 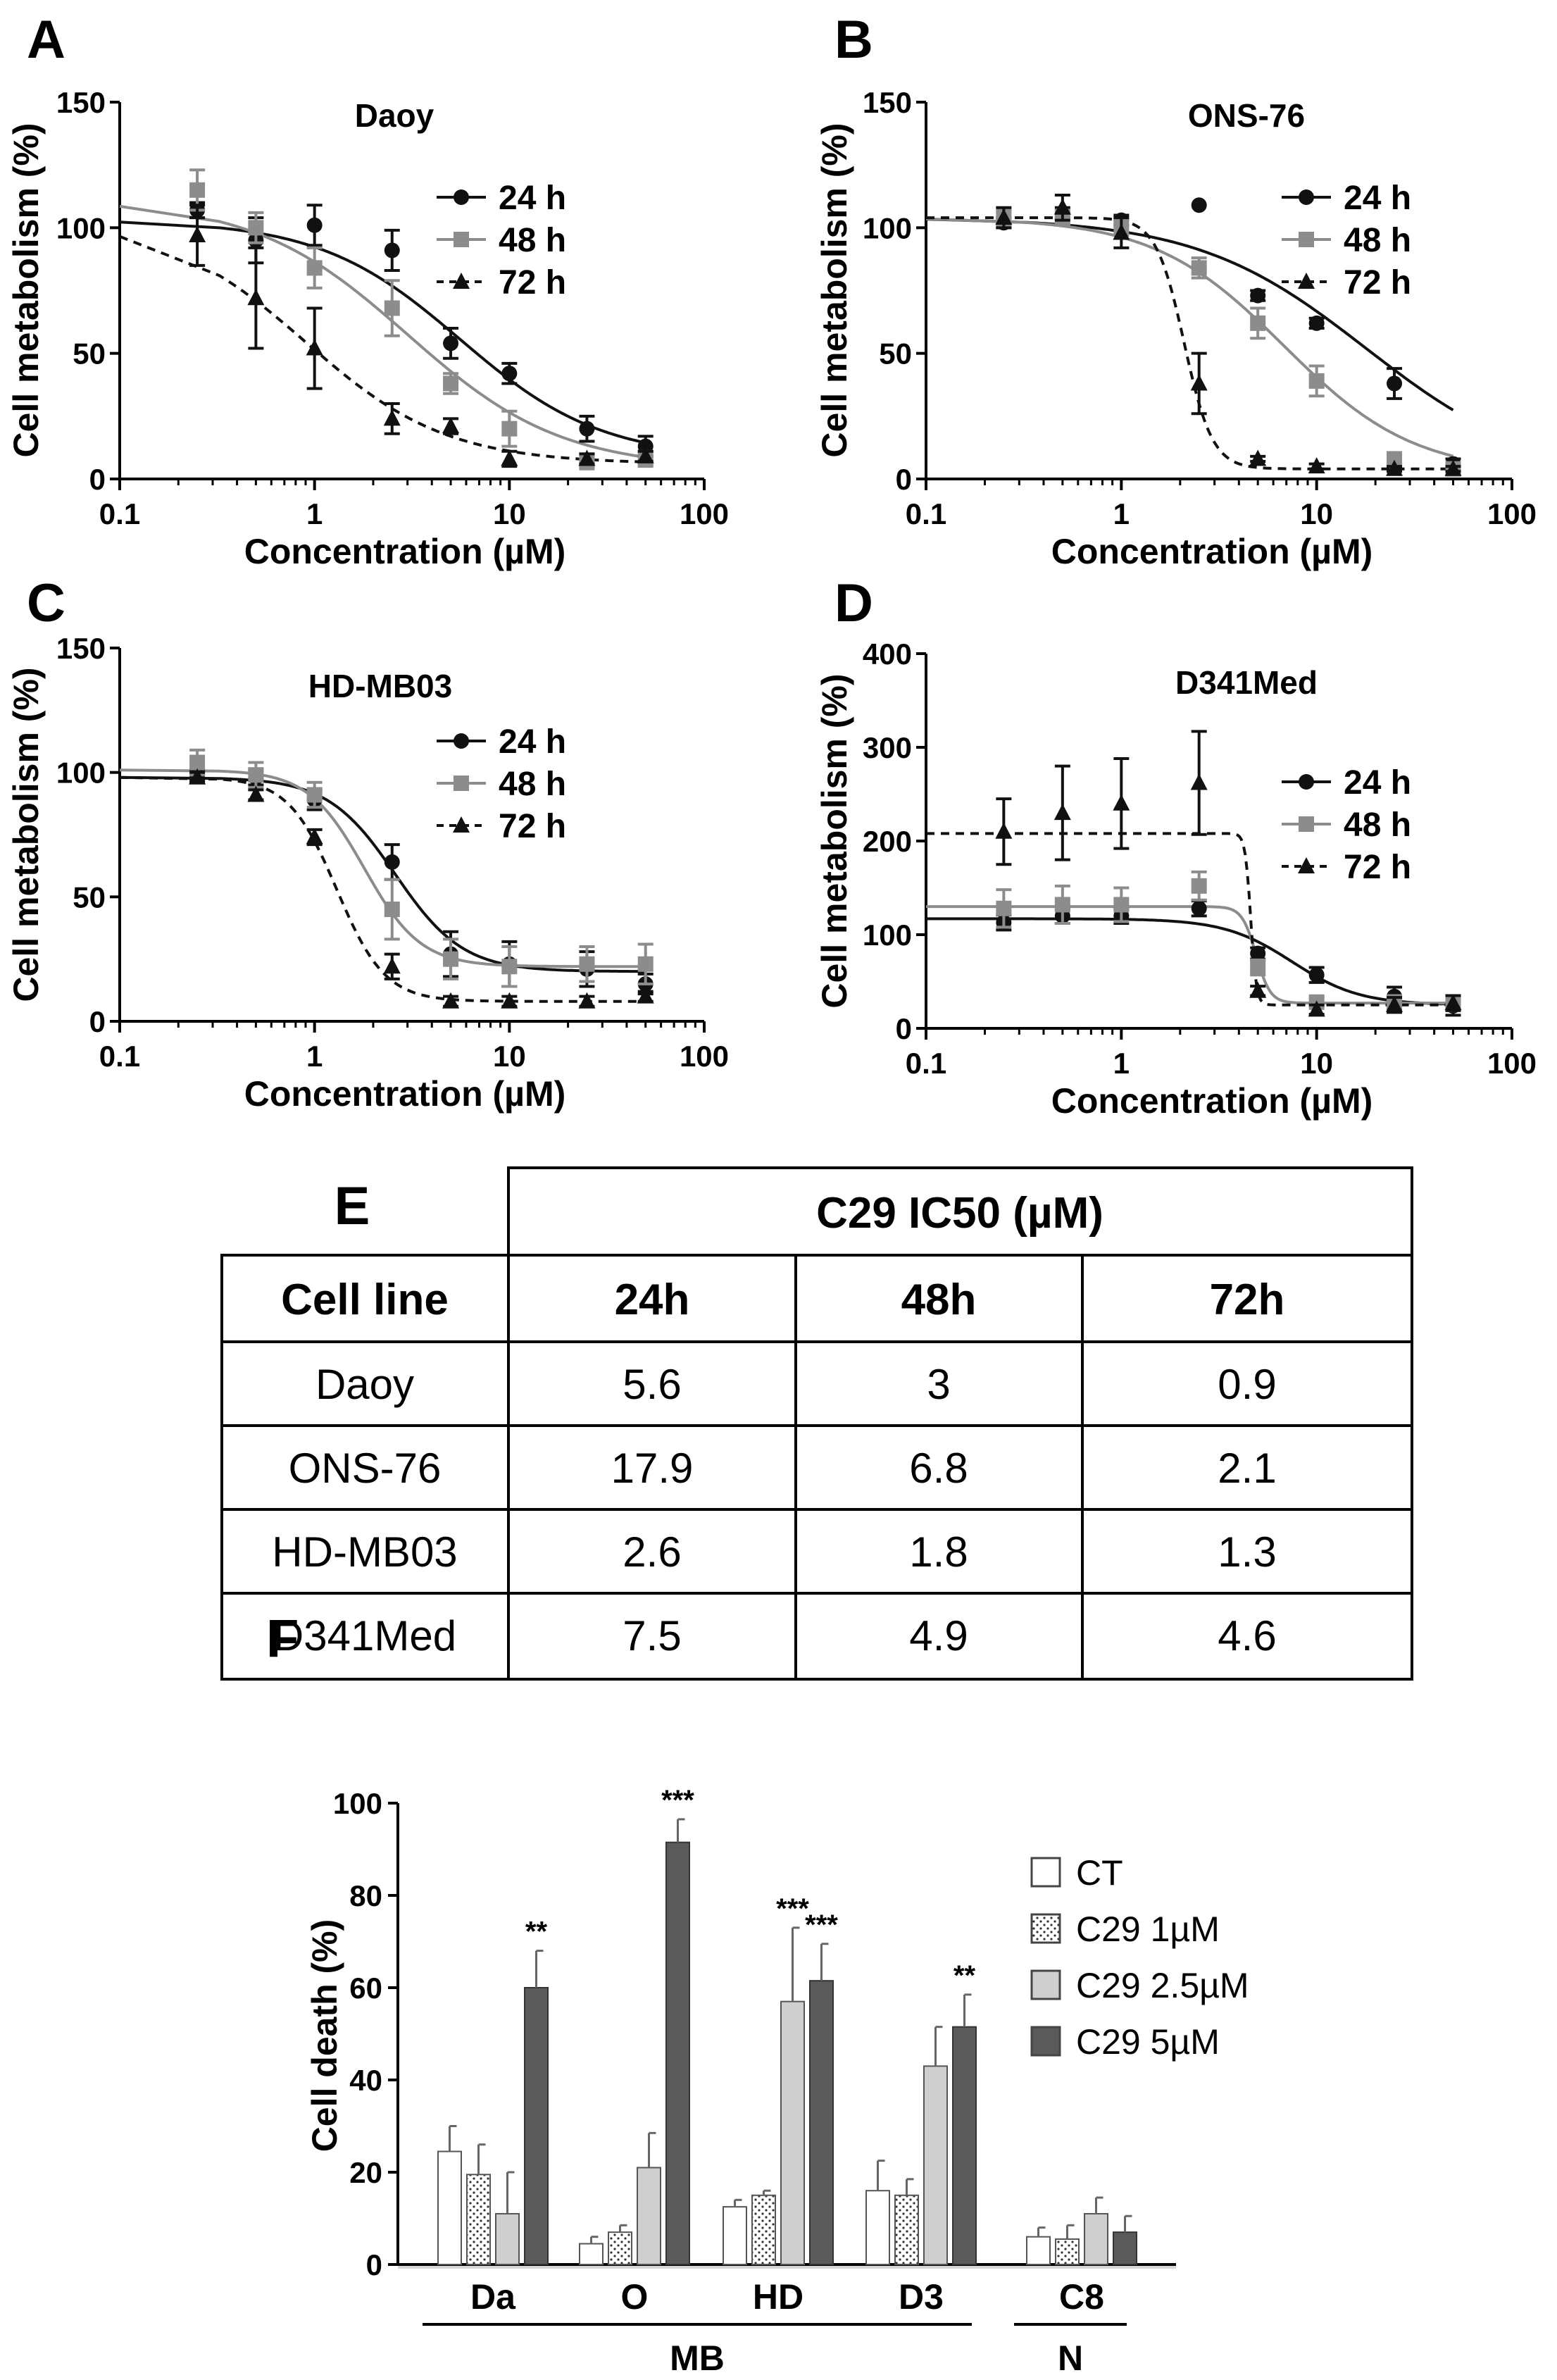 I want to click on table-cell: 4.6, so click(x=1247, y=1635).